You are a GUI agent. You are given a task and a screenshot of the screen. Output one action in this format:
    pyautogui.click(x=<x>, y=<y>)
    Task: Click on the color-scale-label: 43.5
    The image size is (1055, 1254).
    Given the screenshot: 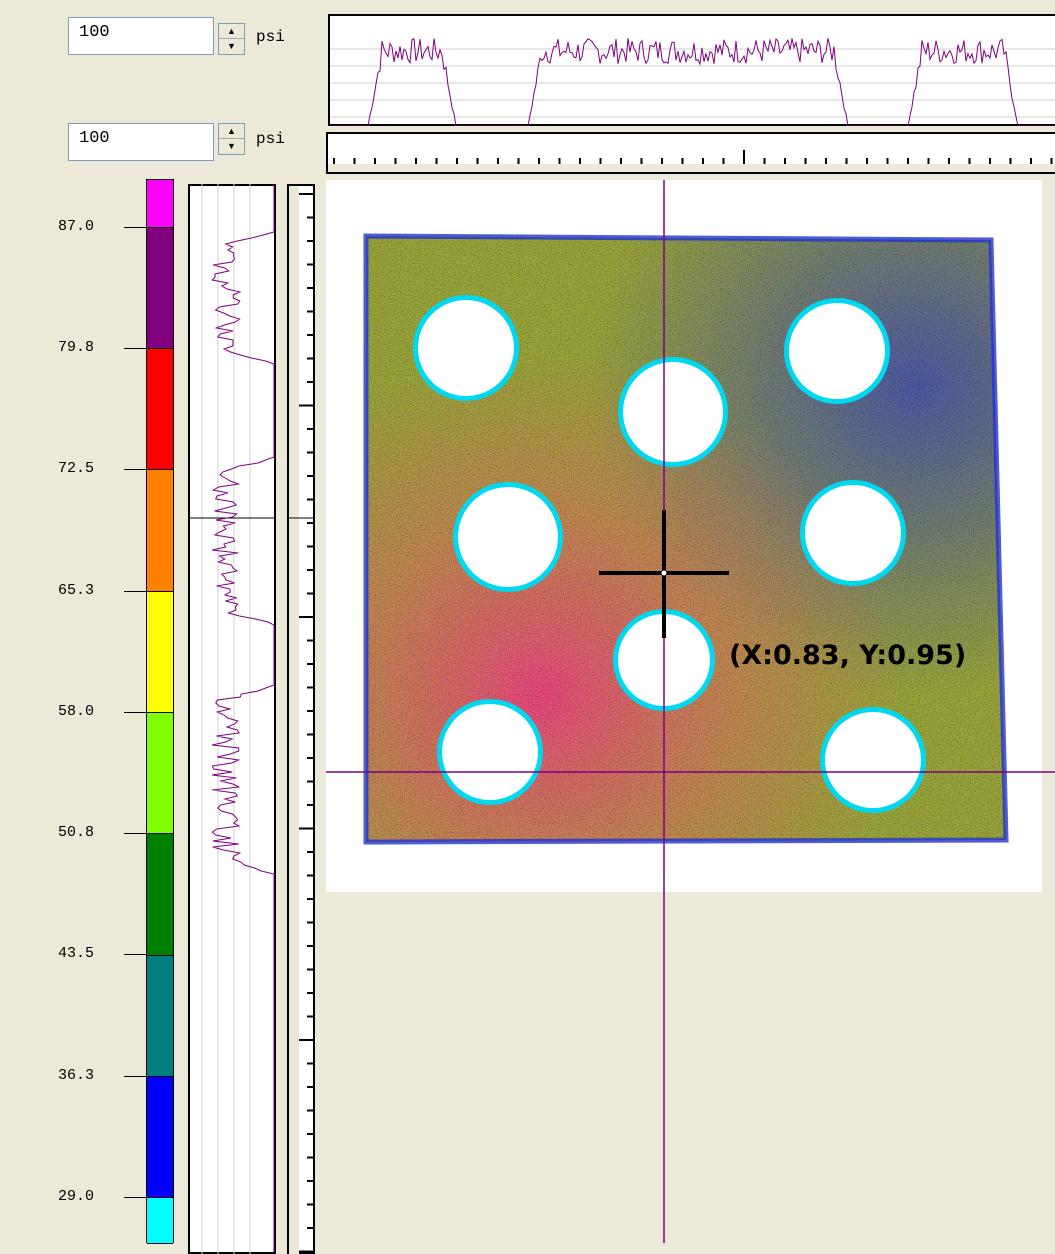 What is the action you would take?
    pyautogui.click(x=76, y=953)
    